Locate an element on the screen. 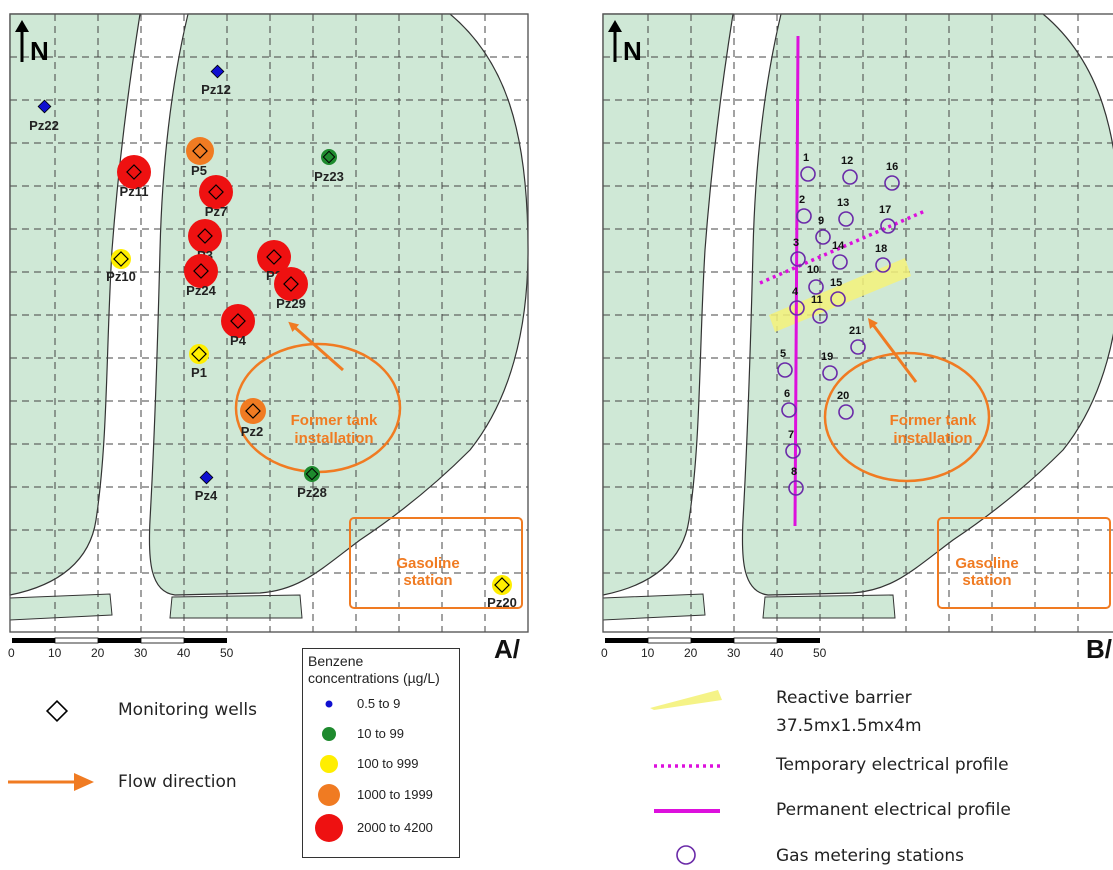 The image size is (1113, 870). scale-tick: 50 is located at coordinates (820, 653).